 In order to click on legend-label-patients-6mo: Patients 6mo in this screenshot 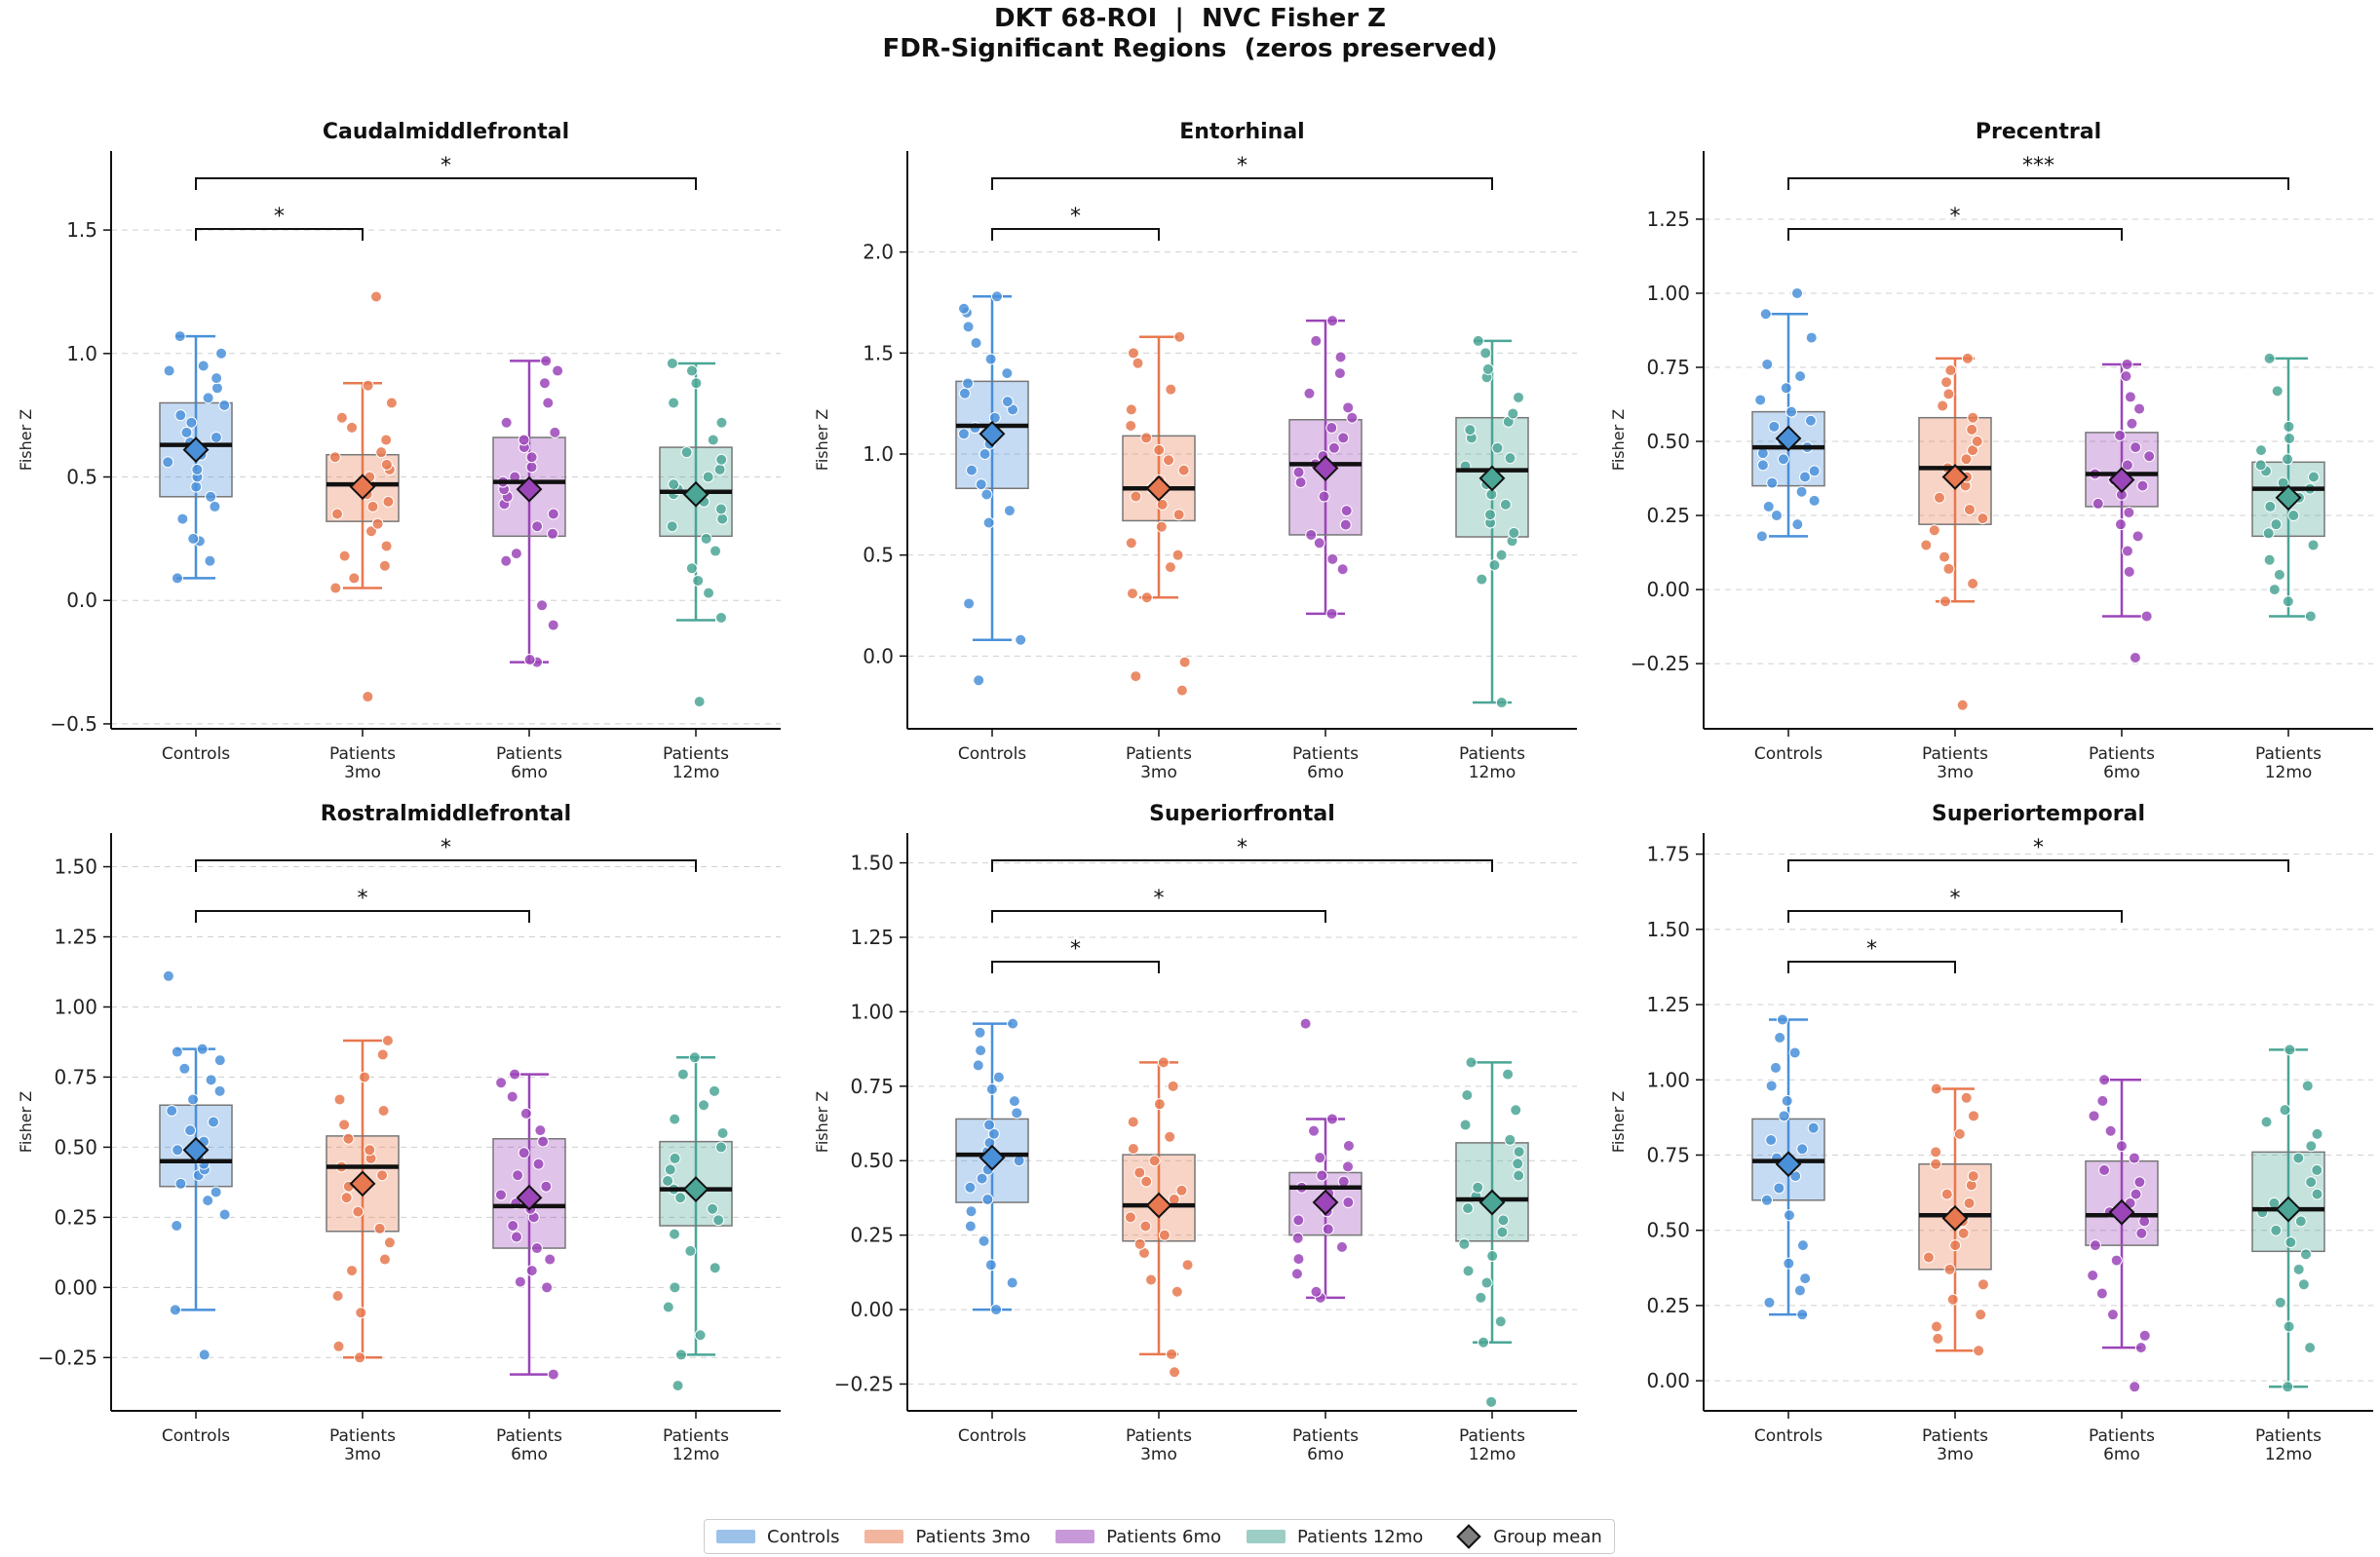, I will do `click(1164, 1536)`.